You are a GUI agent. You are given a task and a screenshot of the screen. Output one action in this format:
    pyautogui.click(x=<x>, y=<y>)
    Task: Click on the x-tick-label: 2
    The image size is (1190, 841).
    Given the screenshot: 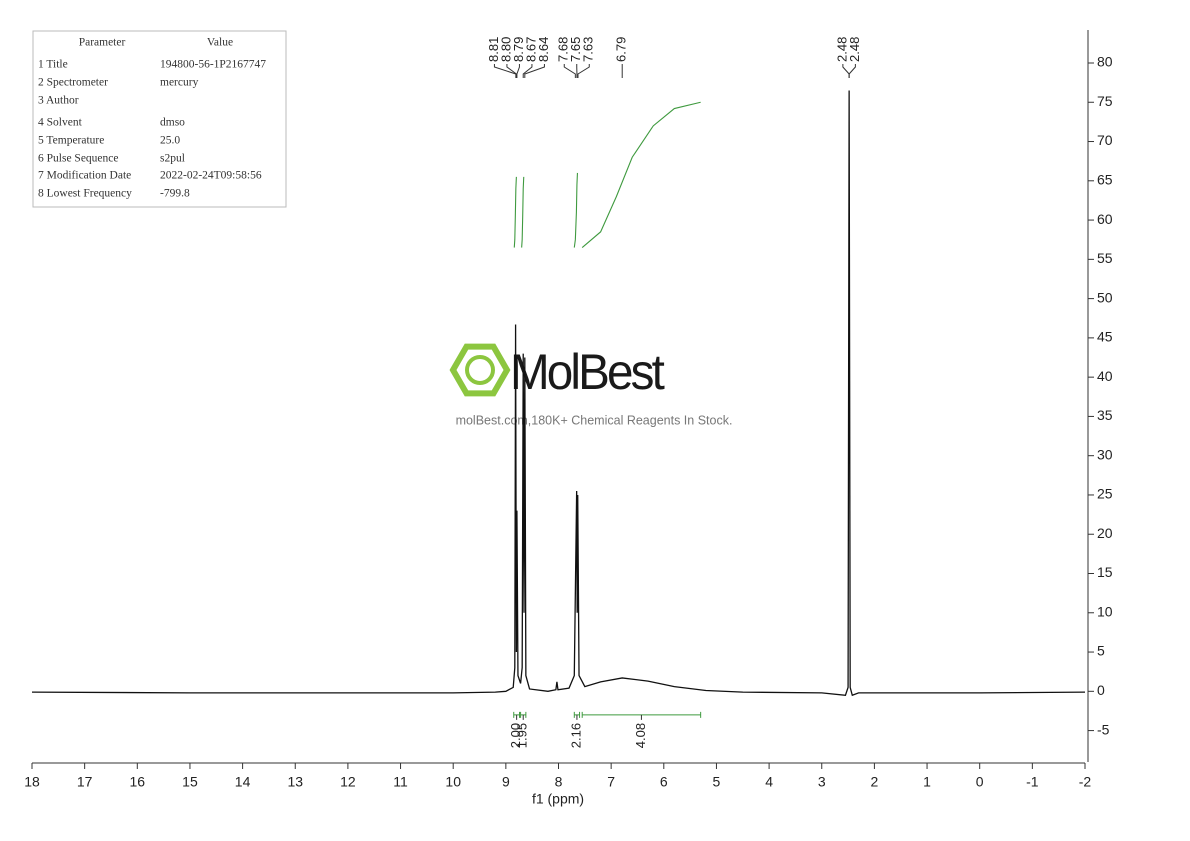 What is the action you would take?
    pyautogui.click(x=875, y=782)
    